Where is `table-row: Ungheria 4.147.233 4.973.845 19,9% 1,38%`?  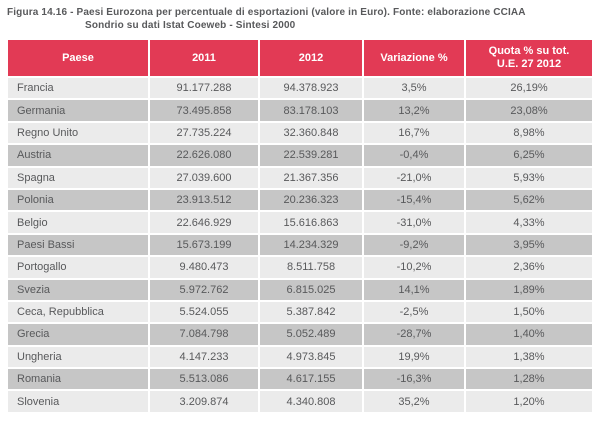 table-row: Ungheria 4.147.233 4.973.845 19,9% 1,38% is located at coordinates (300, 357).